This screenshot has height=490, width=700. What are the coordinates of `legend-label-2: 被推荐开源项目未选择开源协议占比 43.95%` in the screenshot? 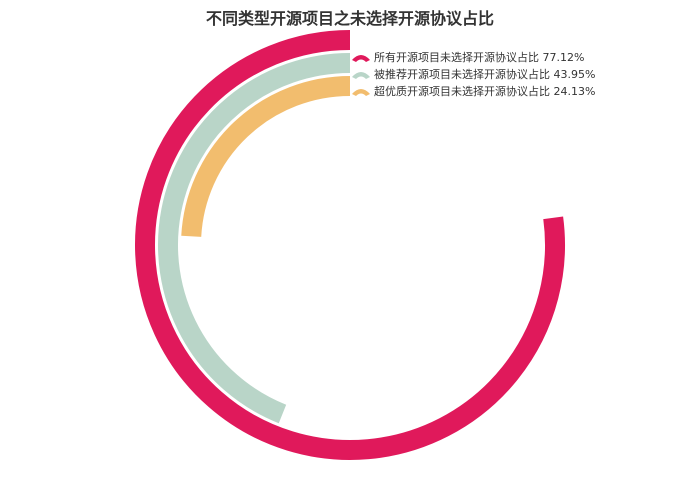 It's located at (484, 74).